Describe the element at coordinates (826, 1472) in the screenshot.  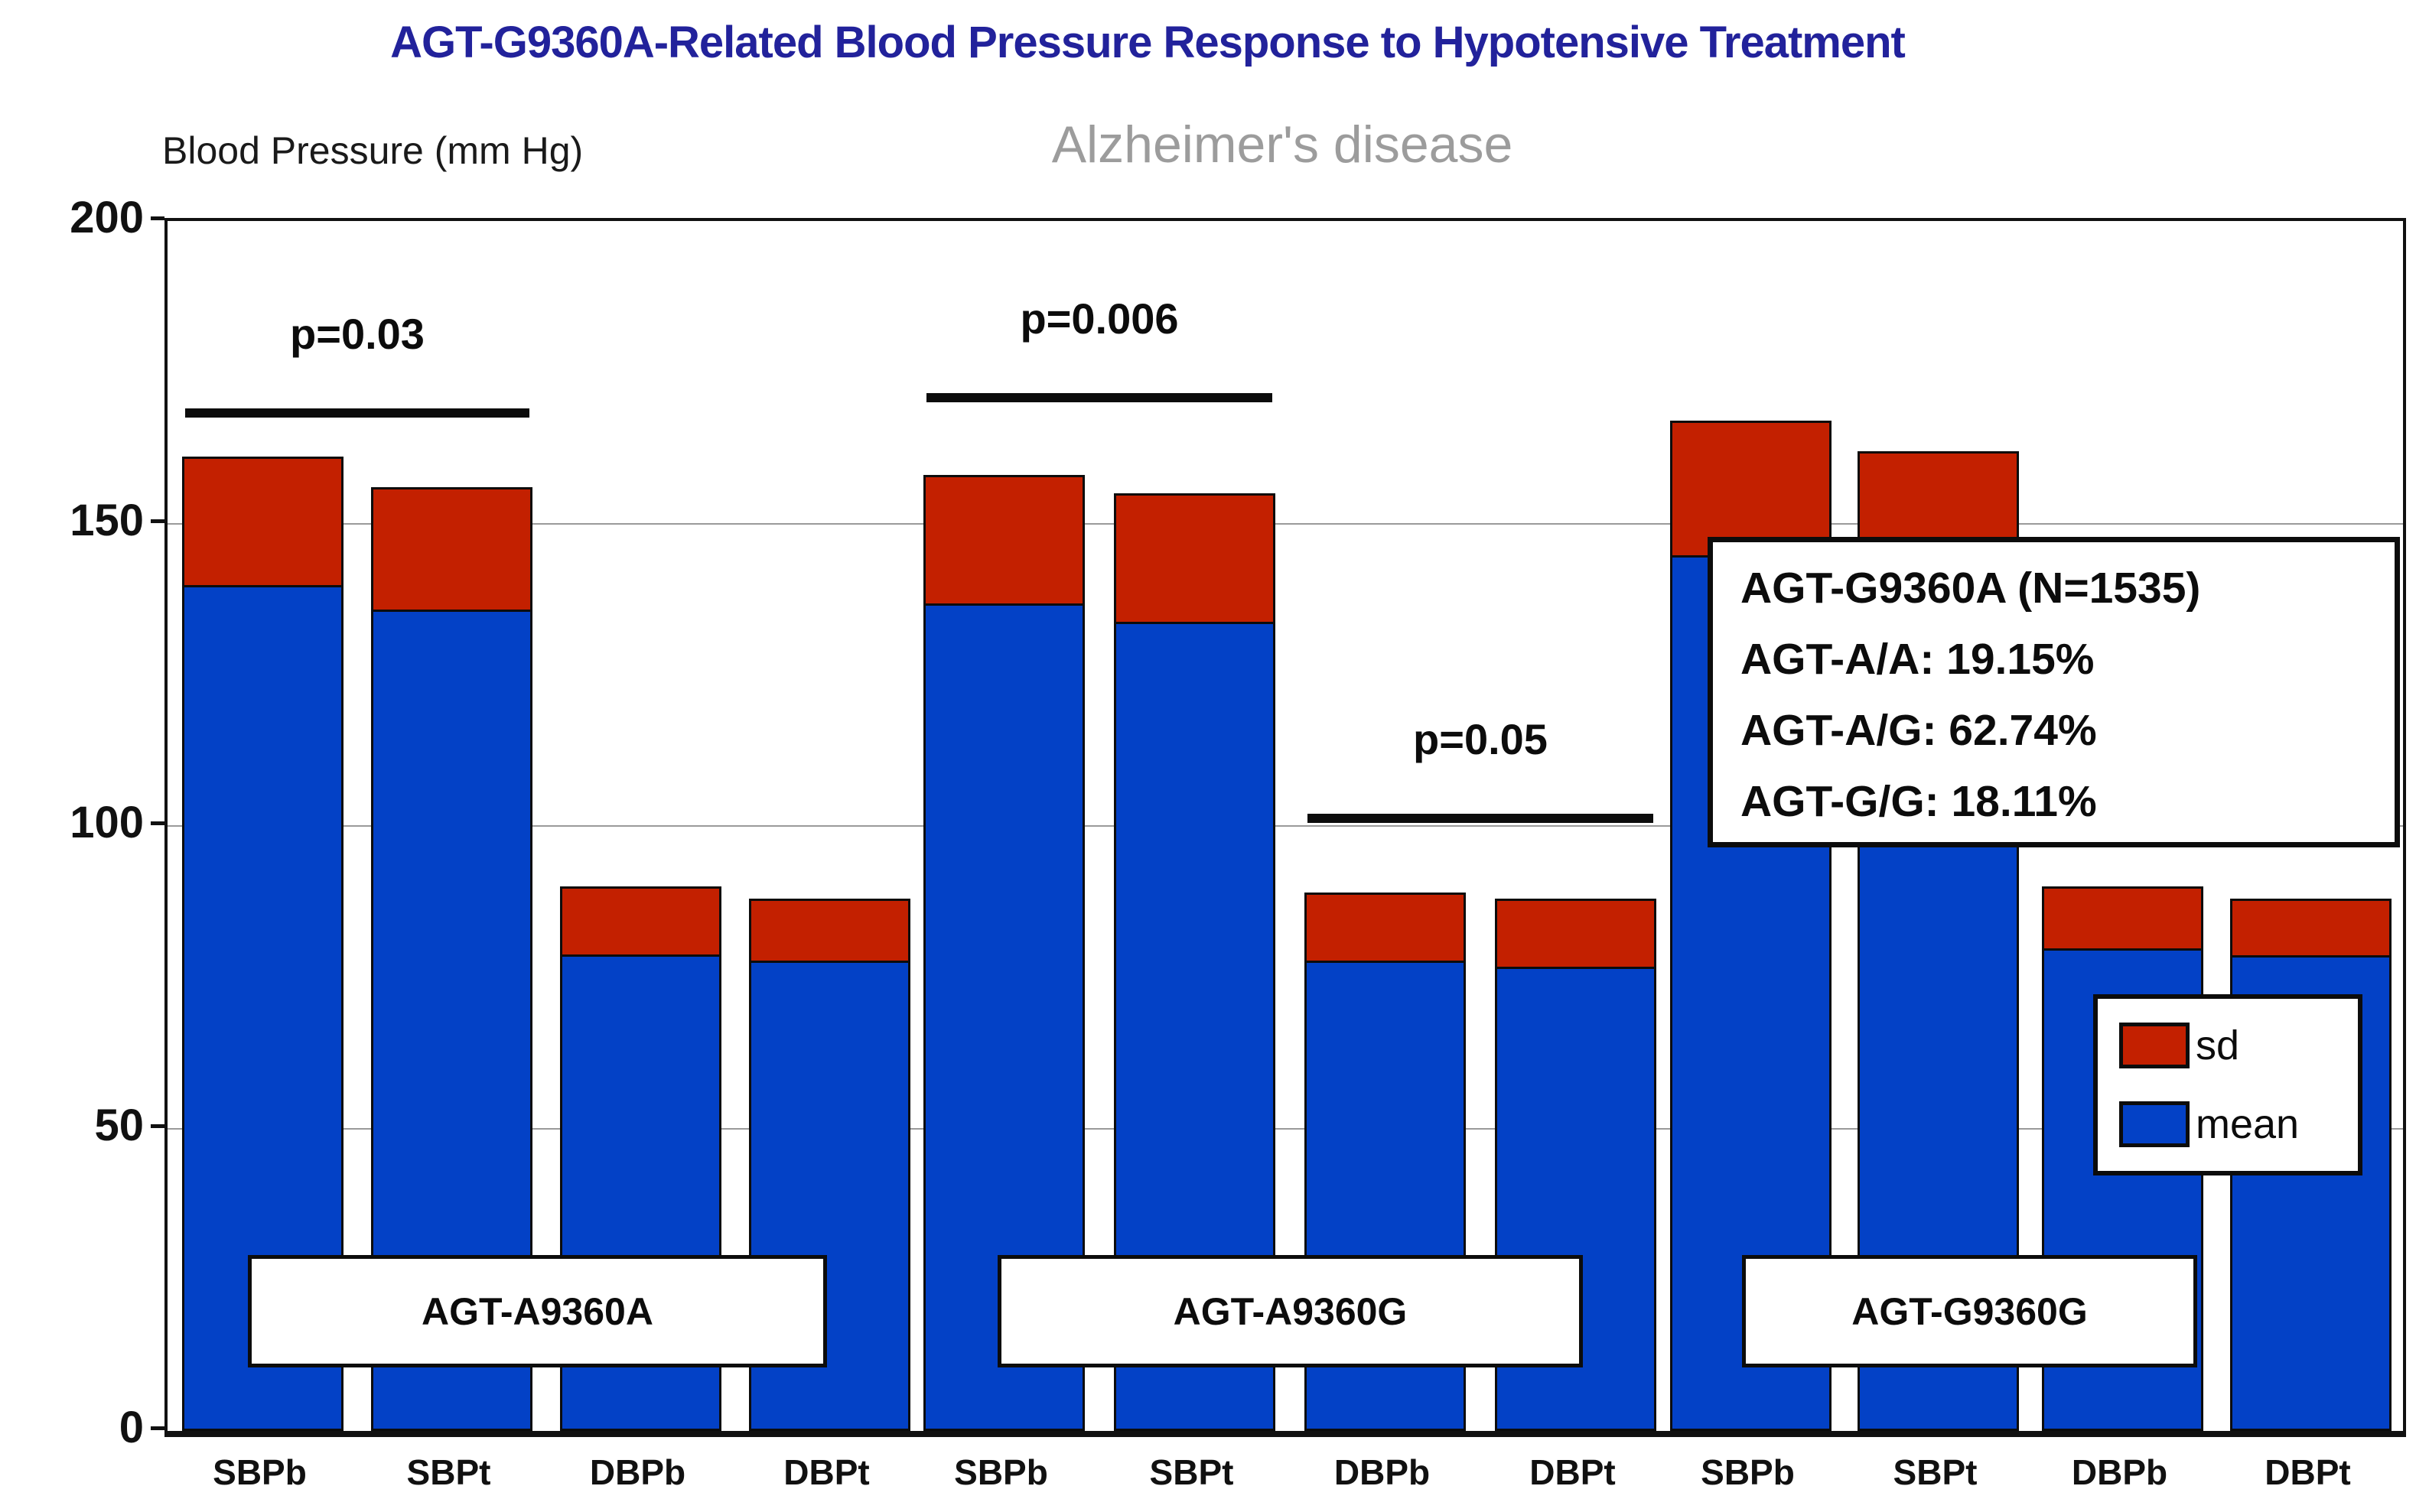
I see `x-tick-label-3-dbpt: DBPt` at that location.